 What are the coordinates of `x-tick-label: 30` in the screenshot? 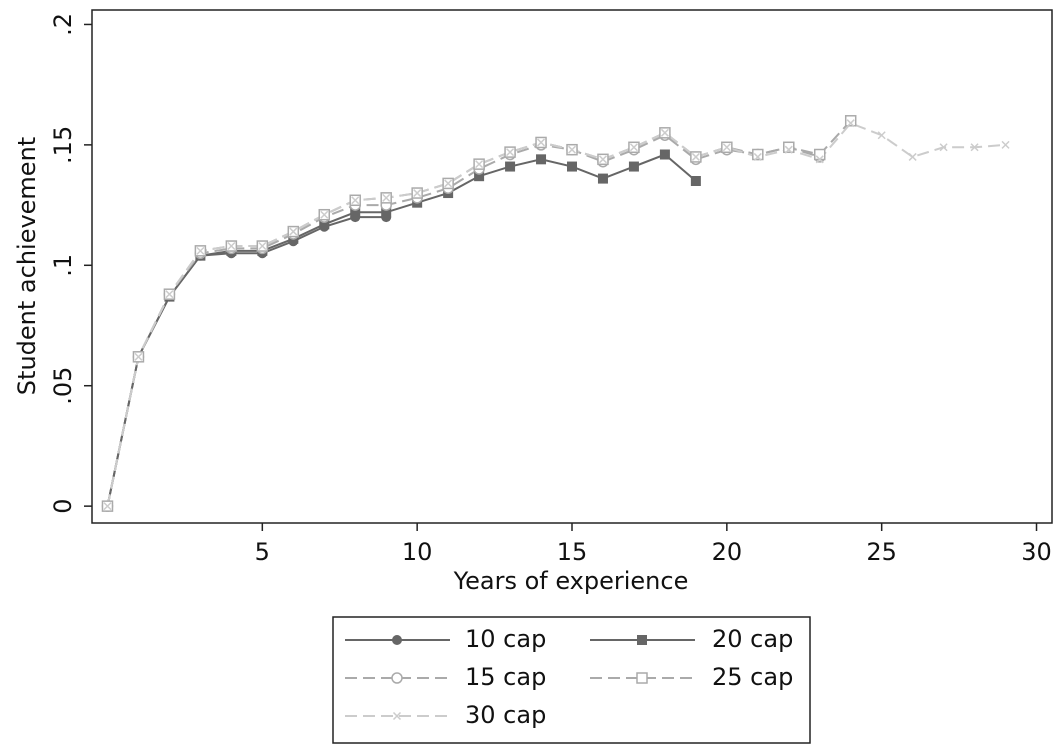 It's located at (1036, 552).